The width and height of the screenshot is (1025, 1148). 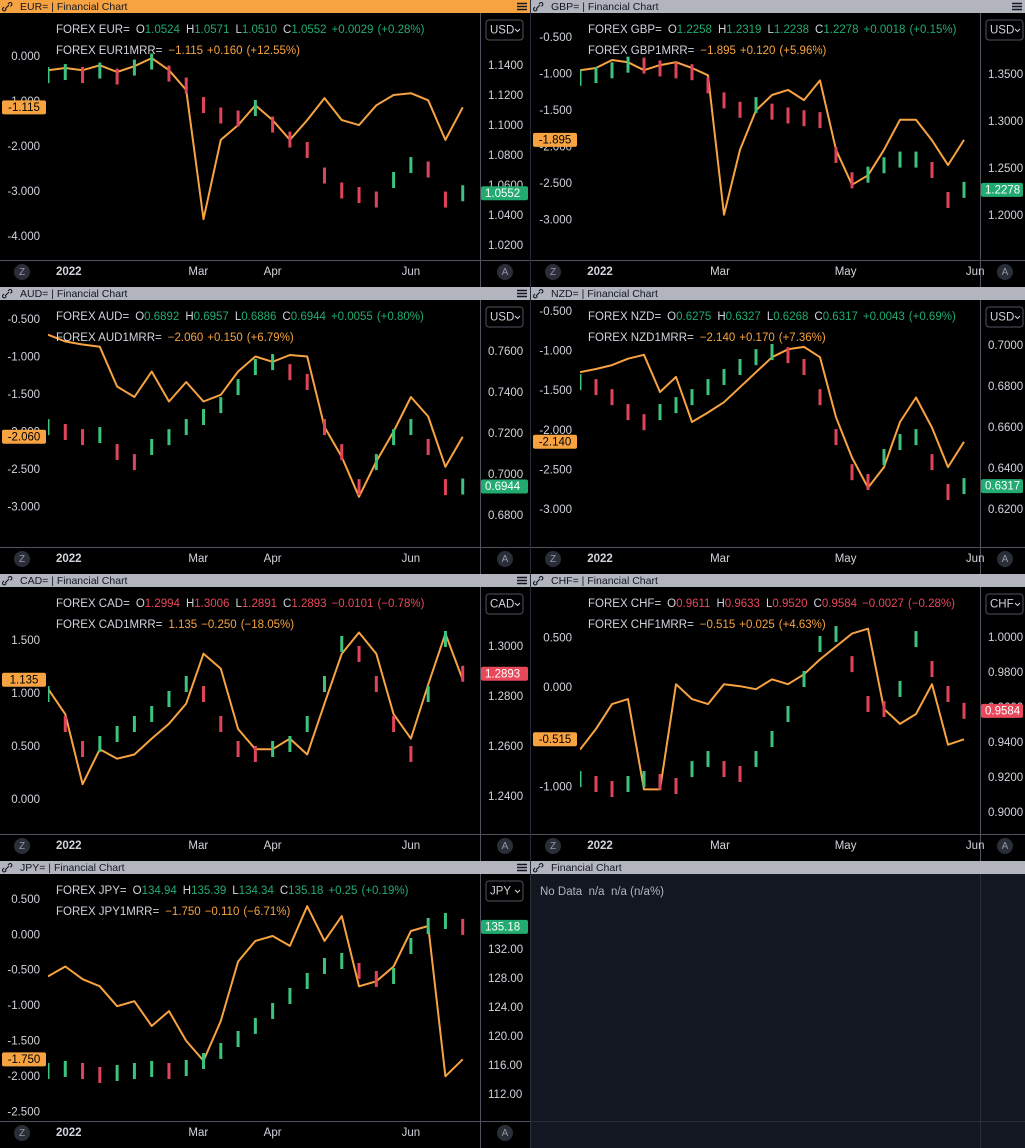 I want to click on legend-value: +0.120, so click(x=758, y=51).